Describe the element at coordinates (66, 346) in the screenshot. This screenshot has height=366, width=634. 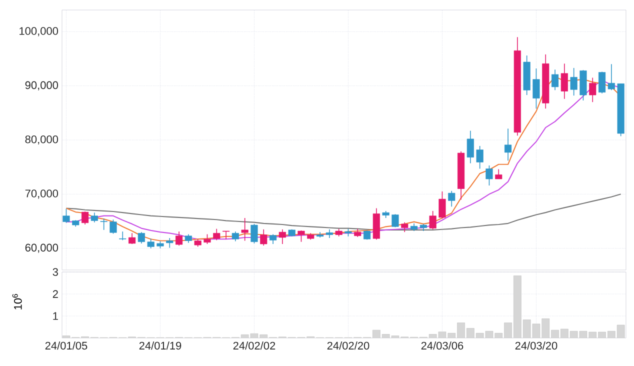
I see `x-tick-label: 24/01/05` at that location.